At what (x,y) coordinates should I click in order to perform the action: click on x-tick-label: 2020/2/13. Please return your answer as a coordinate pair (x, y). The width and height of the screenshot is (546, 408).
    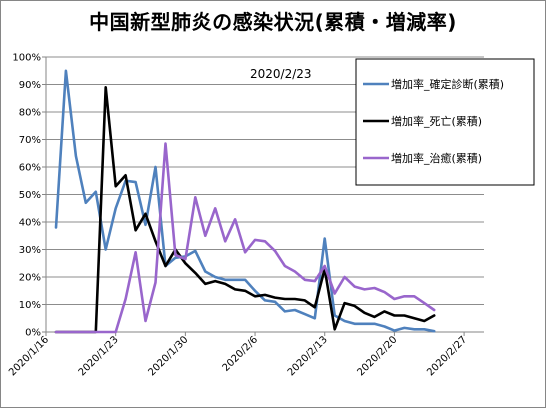
    Looking at the image, I should click on (308, 356).